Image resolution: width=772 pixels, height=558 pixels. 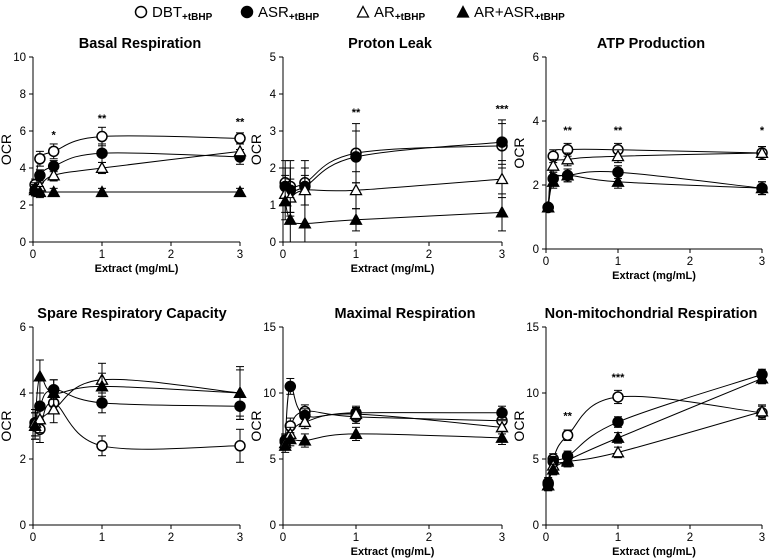 I want to click on y-tick-label: 15, so click(x=532, y=328).